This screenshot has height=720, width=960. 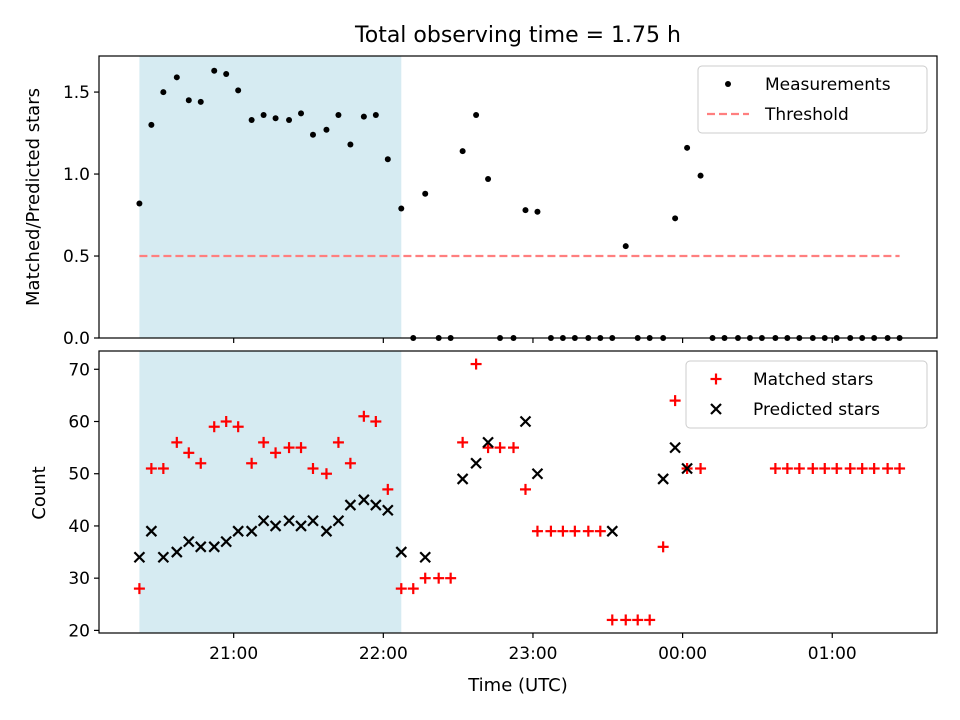 What do you see at coordinates (828, 85) in the screenshot?
I see `legend-label: Measurements` at bounding box center [828, 85].